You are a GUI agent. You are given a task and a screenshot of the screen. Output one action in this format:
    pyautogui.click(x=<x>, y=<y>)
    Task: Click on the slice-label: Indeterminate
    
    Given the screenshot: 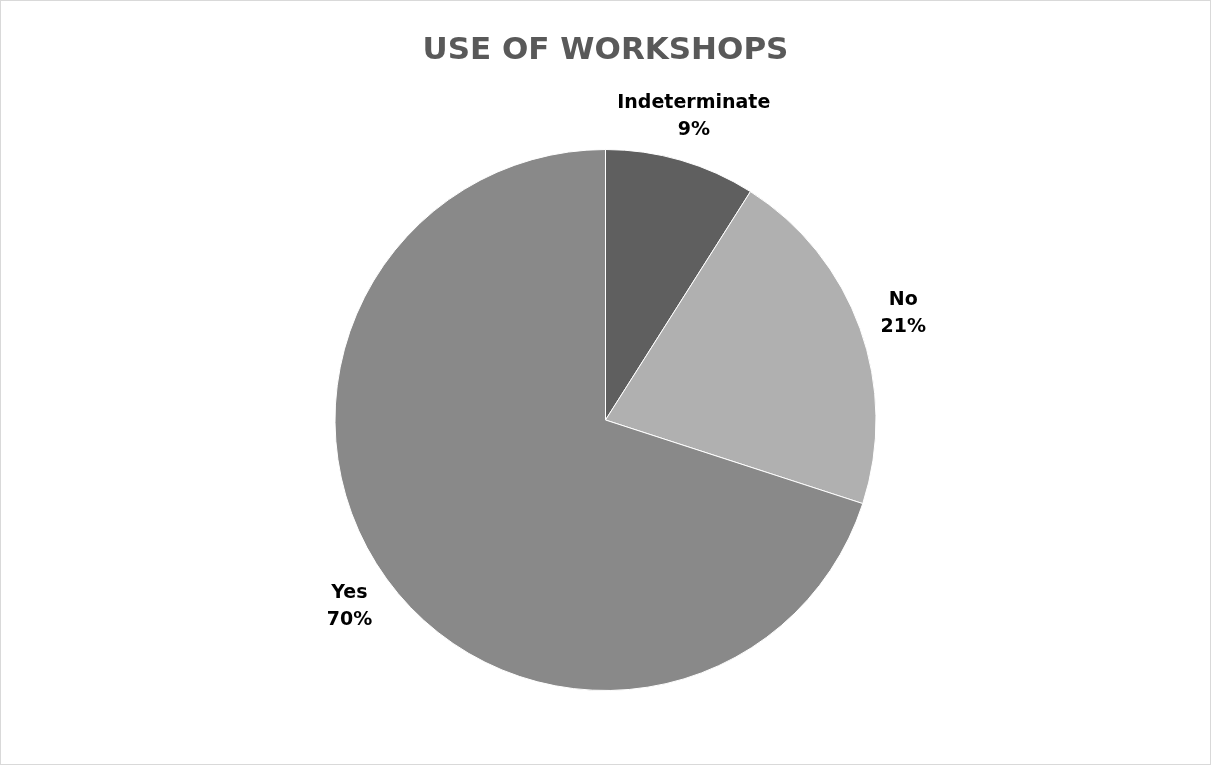 What is the action you would take?
    pyautogui.click(x=694, y=101)
    